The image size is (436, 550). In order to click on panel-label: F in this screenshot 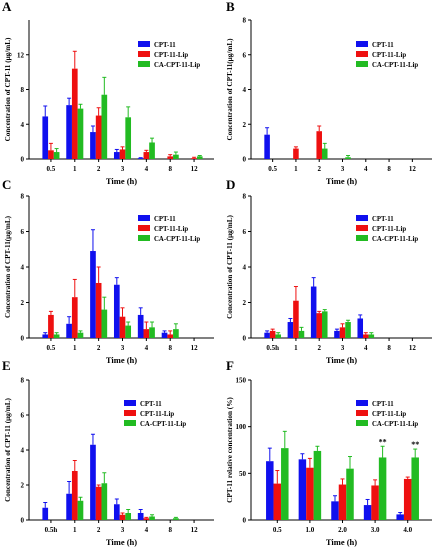, I will do `click(230, 365)`.